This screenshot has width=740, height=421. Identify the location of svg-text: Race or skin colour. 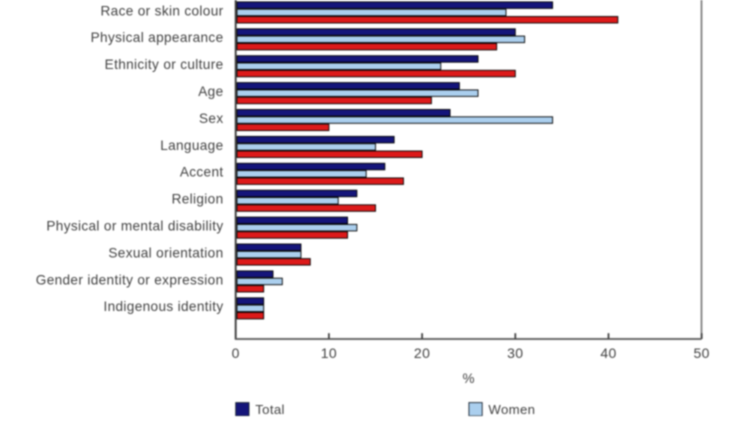
(162, 10).